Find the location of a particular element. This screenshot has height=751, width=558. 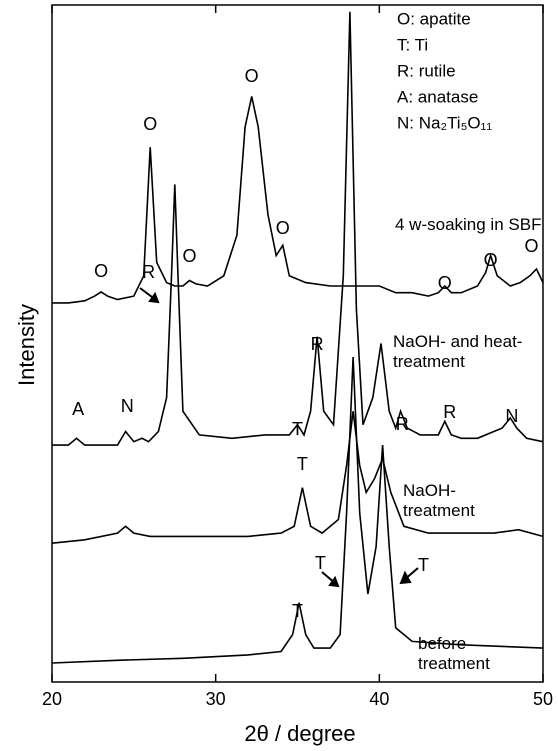

legend-entry: A: anatase is located at coordinates (437, 96).